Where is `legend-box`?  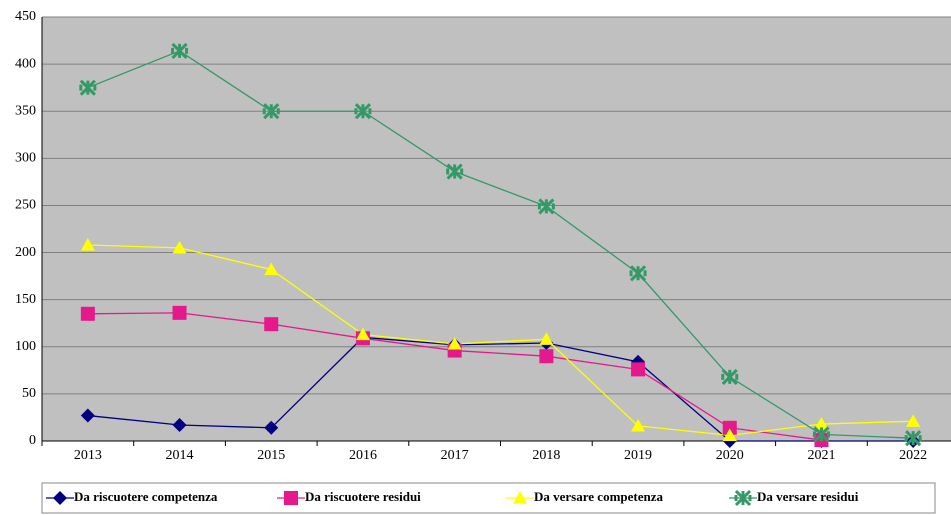
legend-box is located at coordinates (488, 498).